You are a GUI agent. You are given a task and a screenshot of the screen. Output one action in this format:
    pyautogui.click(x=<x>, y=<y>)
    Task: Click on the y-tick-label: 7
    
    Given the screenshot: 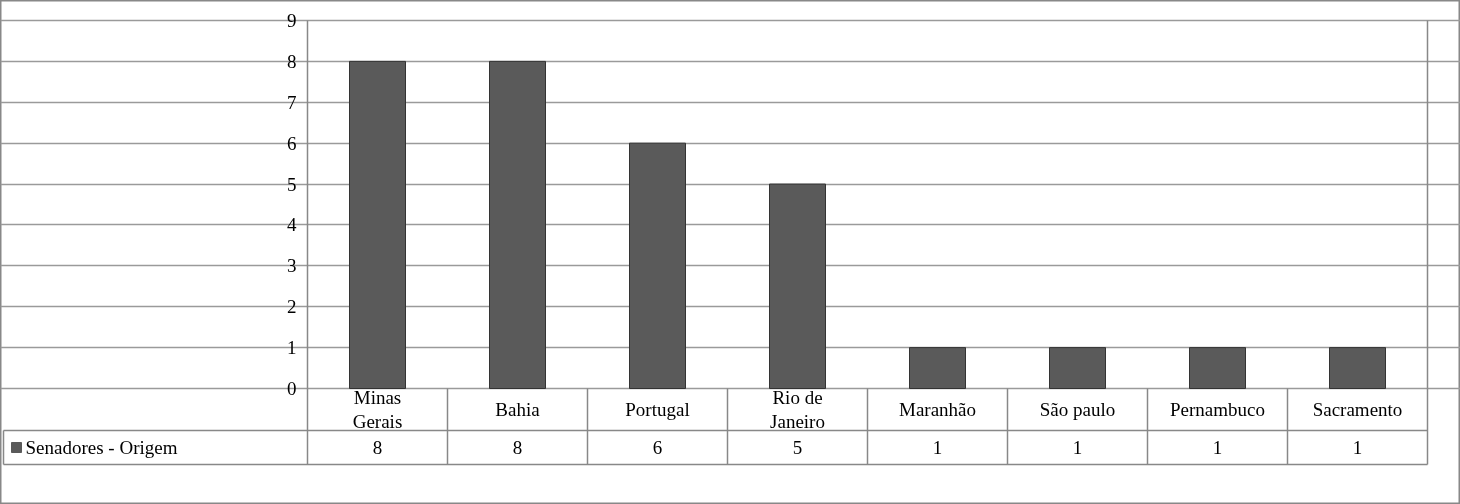 What is the action you would take?
    pyautogui.click(x=292, y=102)
    